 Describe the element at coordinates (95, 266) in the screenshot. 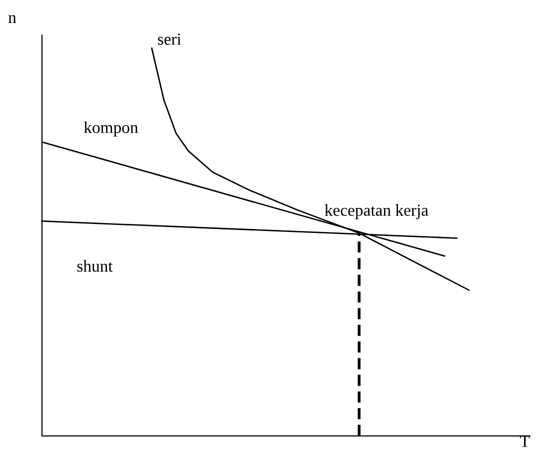

I see `text: shunt` at that location.